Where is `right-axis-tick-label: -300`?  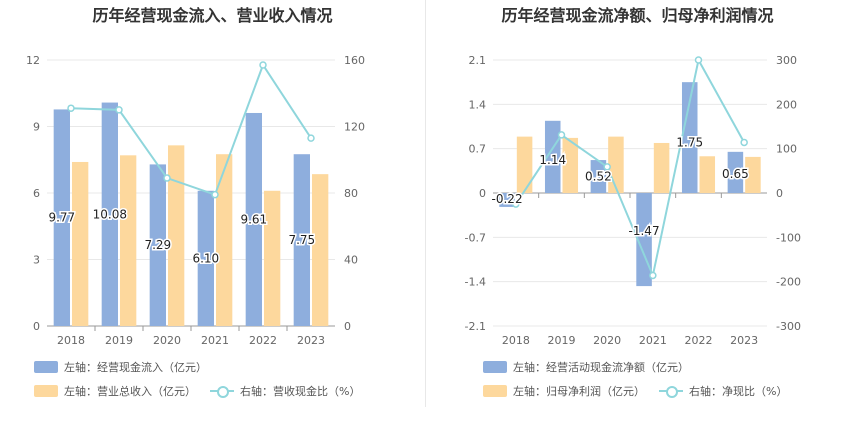 right-axis-tick-label: -300 is located at coordinates (788, 326).